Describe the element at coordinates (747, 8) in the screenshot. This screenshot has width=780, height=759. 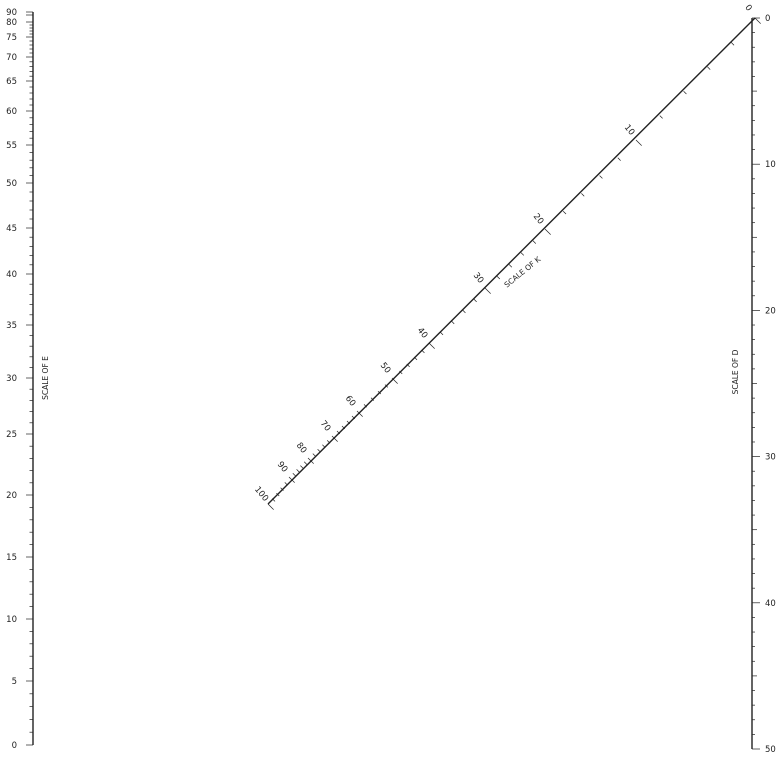
I see `scale-k-label: 0` at that location.